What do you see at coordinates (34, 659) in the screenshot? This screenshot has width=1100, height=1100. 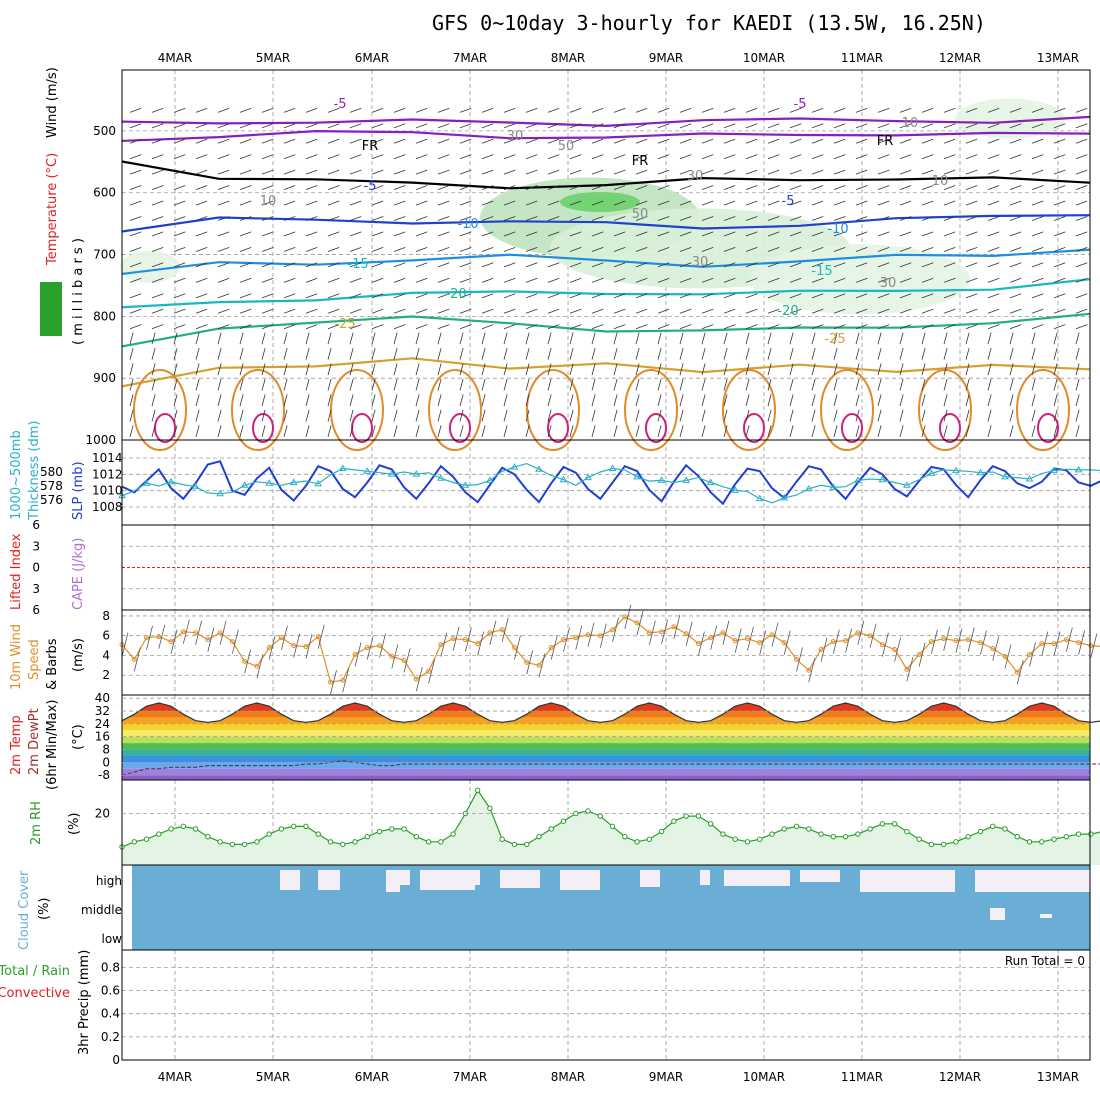 I see `wind10-label-group2: Speed` at bounding box center [34, 659].